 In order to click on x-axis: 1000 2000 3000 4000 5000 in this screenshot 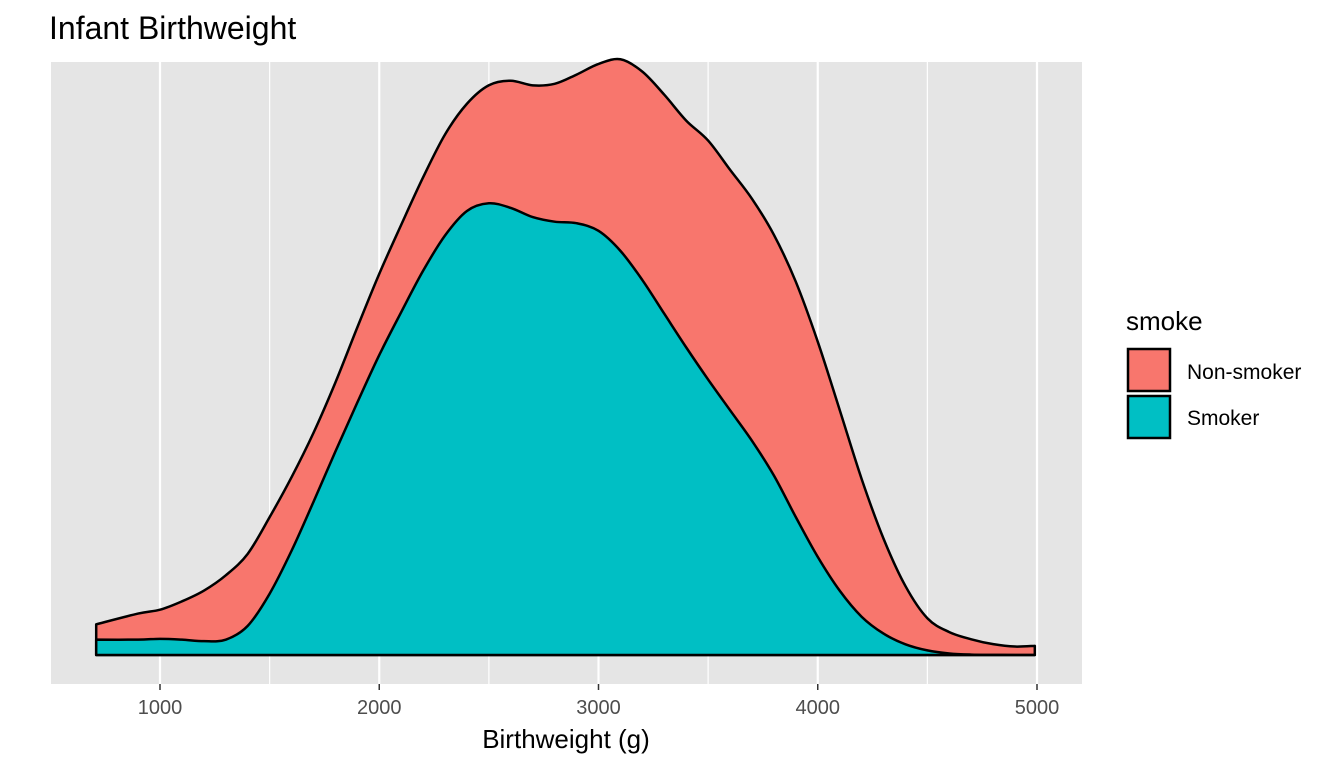, I will do `click(599, 701)`.